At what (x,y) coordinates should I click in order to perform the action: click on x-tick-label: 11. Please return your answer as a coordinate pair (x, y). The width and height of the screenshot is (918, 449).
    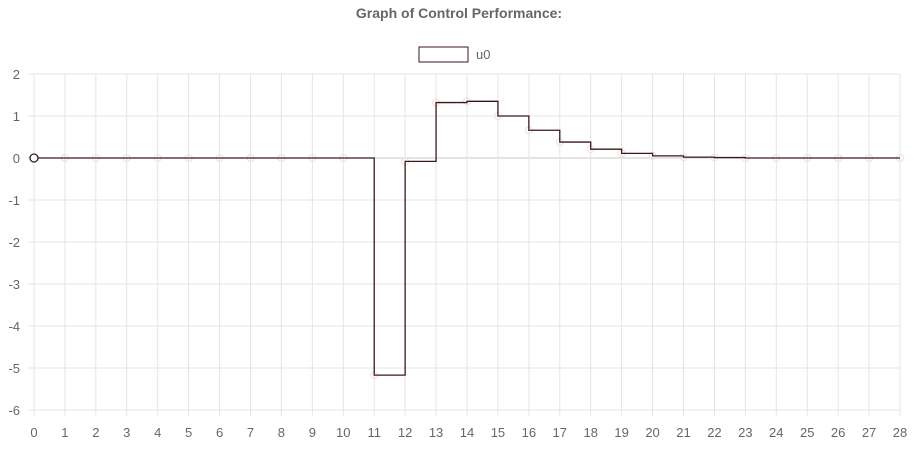
    Looking at the image, I should click on (374, 432).